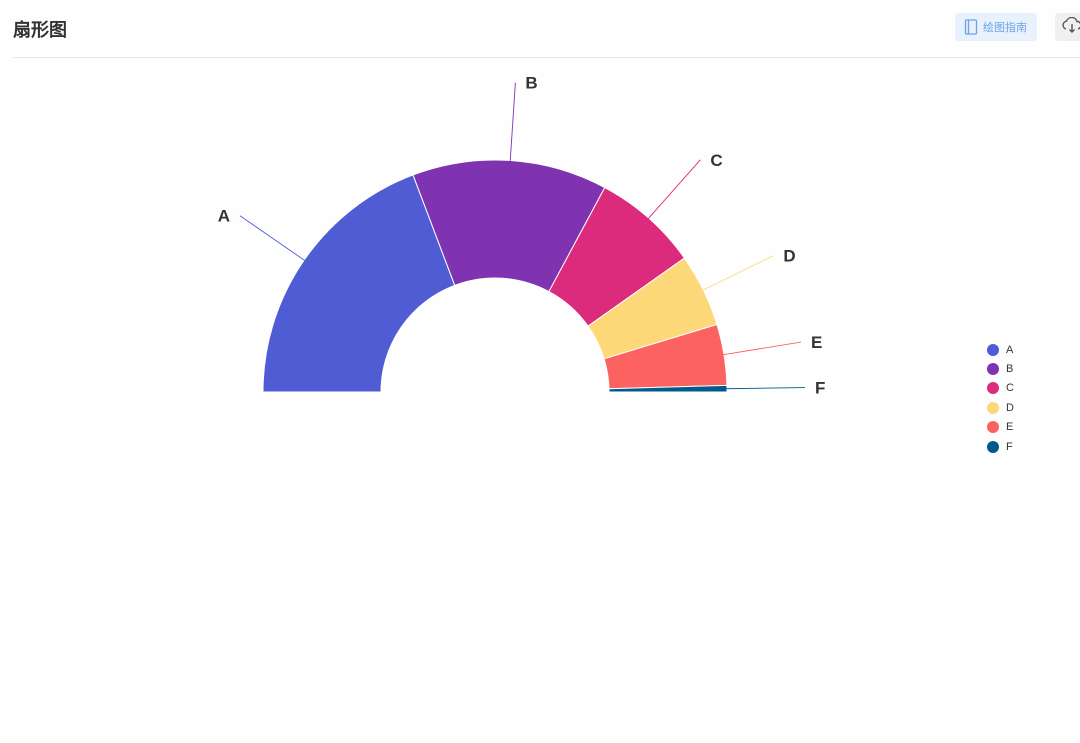 This screenshot has height=743, width=1080. I want to click on legend-label: B, so click(1010, 369).